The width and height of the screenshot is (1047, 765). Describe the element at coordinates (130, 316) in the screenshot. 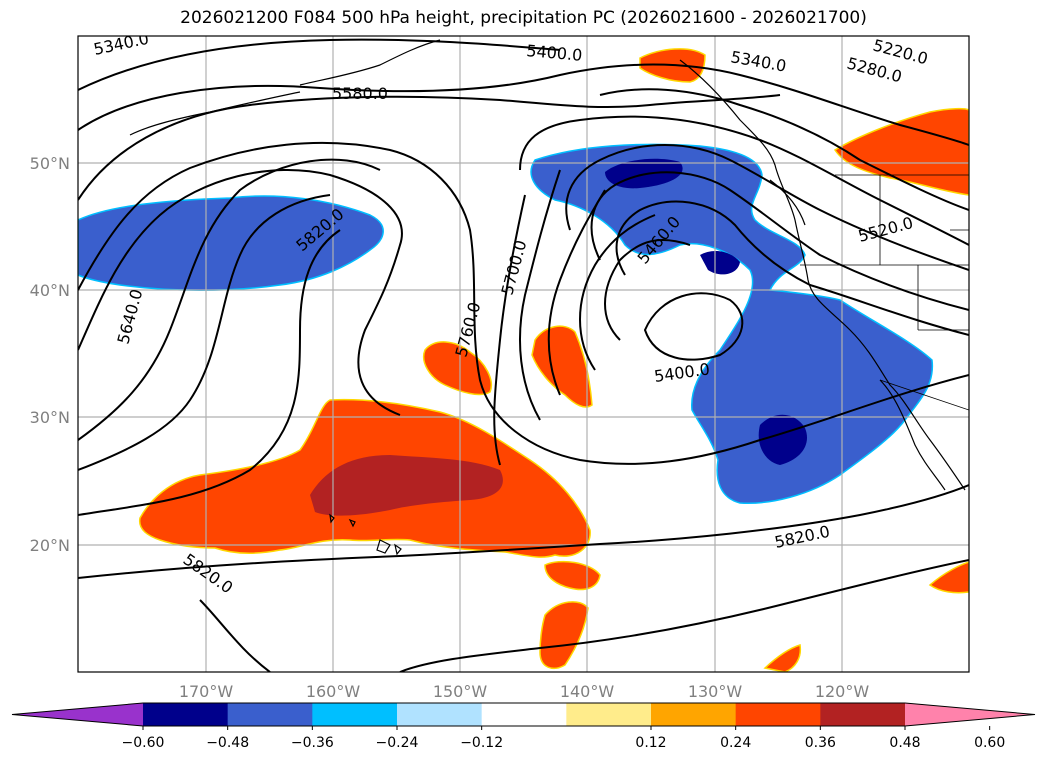

I see `contour-label: 5640.0` at that location.